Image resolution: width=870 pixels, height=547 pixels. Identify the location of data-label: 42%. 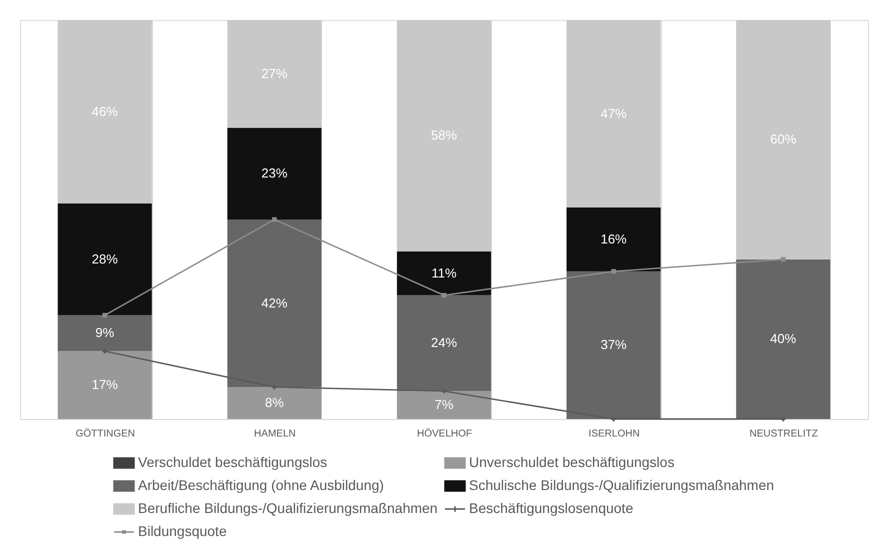
(274, 302).